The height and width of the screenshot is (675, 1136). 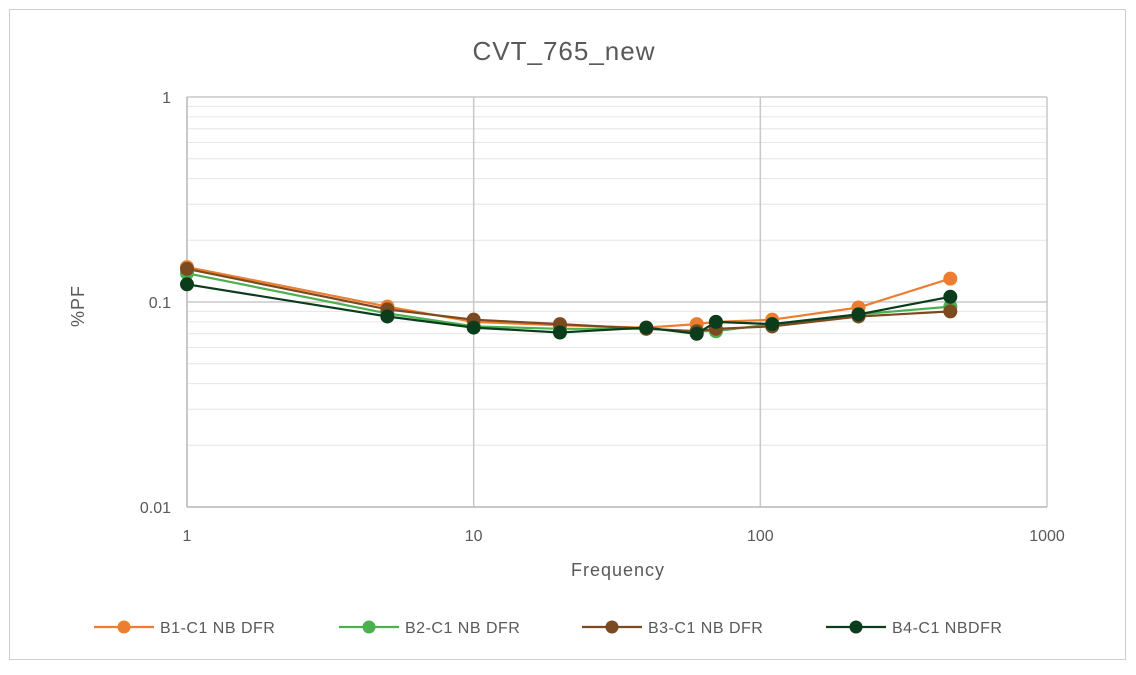 I want to click on legend-label: B2-C1 NB DFR, so click(x=462, y=628).